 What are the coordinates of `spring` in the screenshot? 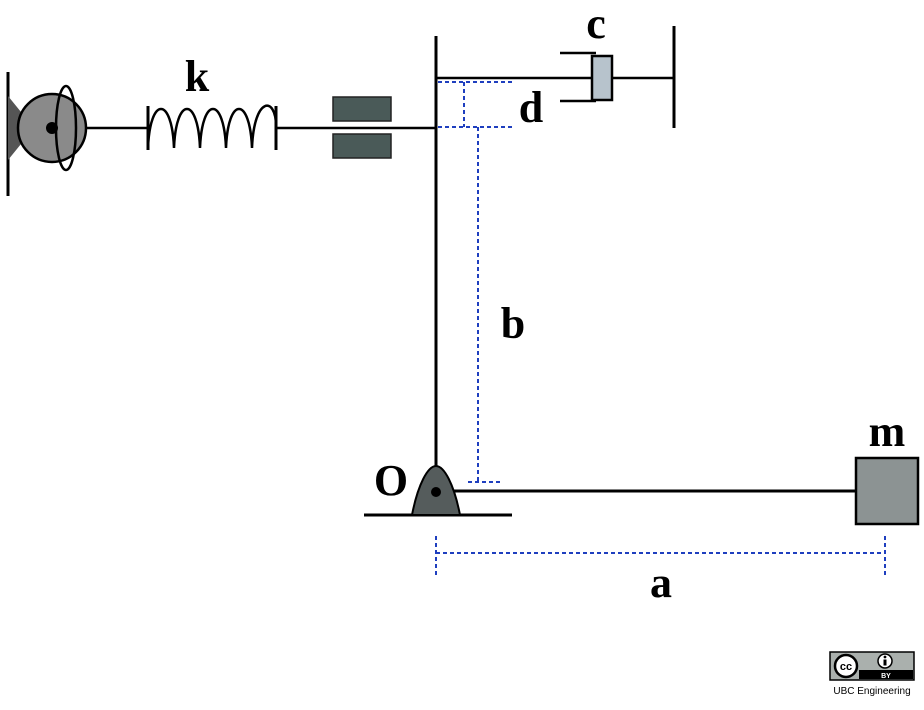 It's located at (212, 127).